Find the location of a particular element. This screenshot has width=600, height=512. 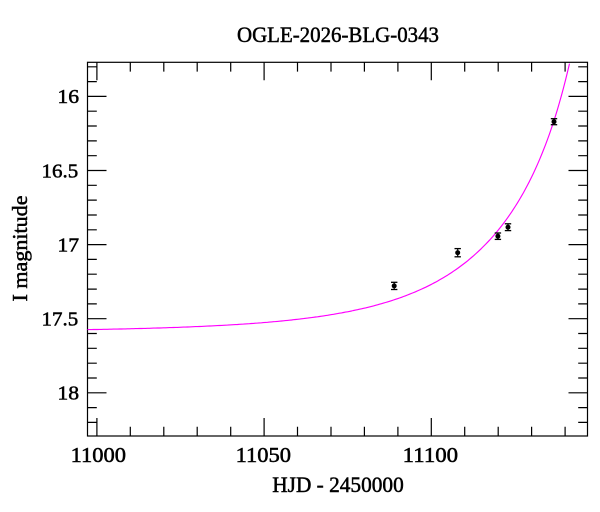

svg-text: 16 is located at coordinates (68, 97).